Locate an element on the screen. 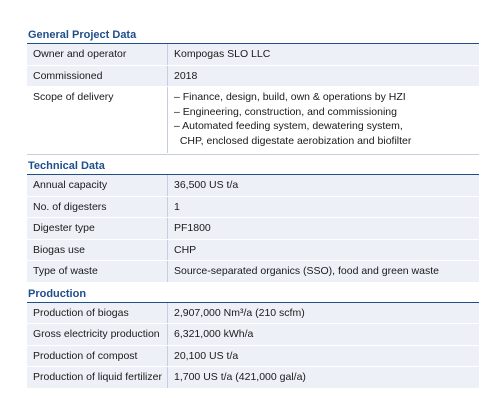 The height and width of the screenshot is (403, 486). row-value: Kompogas SLO LLC is located at coordinates (323, 54).